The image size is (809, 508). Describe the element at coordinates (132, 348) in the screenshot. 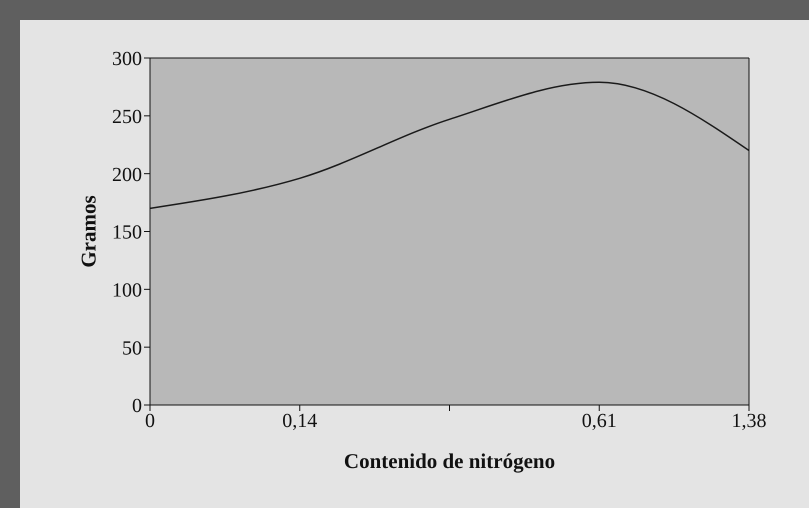

I see `y-tick-label: 50` at that location.